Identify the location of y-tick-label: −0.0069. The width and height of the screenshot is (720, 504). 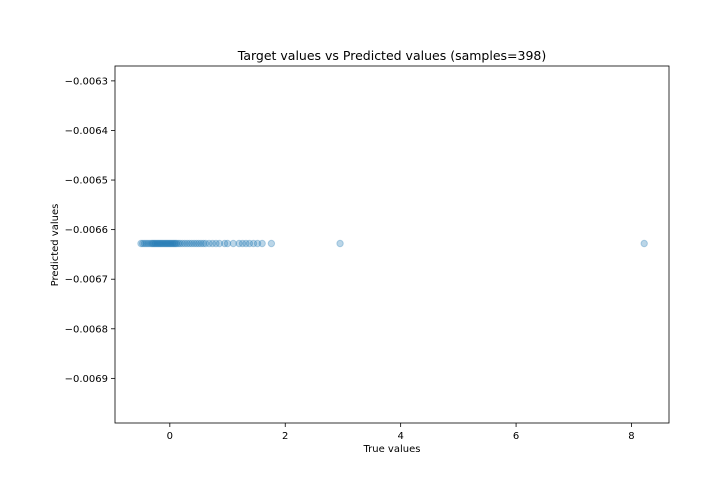
(86, 379).